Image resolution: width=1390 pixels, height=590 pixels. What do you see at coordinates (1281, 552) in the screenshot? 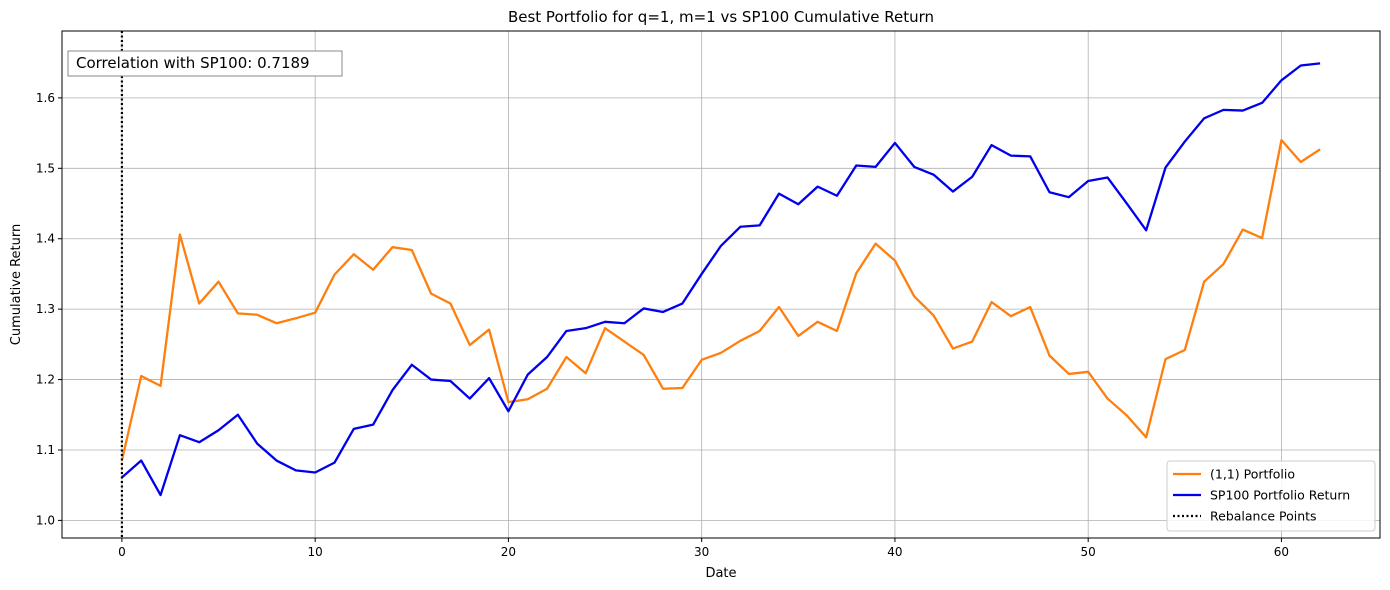
I see `x-tick-label: 60` at bounding box center [1281, 552].